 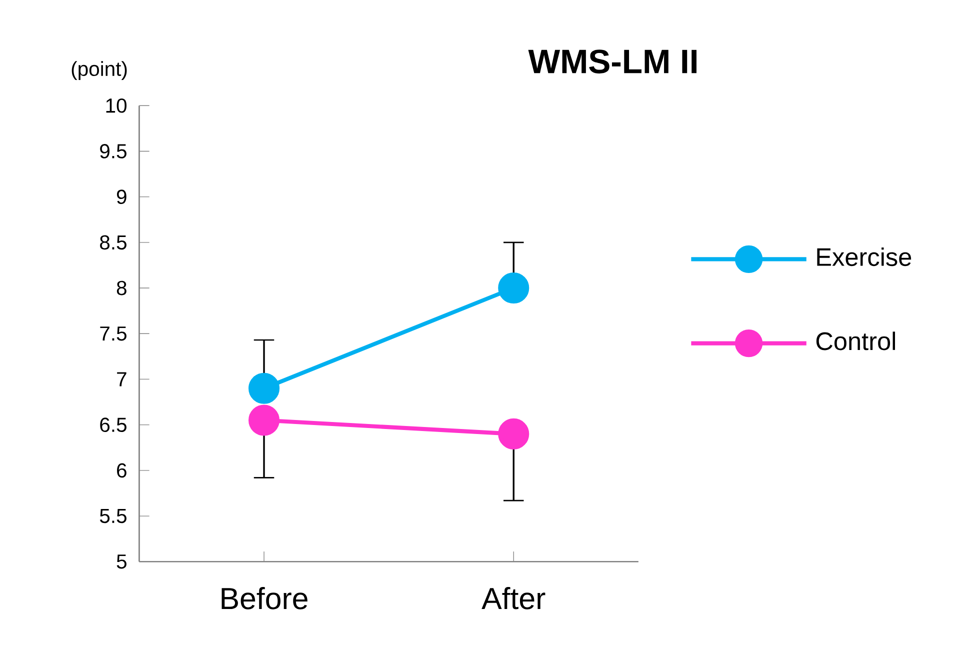 I want to click on y-tick-label: 5, so click(x=121, y=561).